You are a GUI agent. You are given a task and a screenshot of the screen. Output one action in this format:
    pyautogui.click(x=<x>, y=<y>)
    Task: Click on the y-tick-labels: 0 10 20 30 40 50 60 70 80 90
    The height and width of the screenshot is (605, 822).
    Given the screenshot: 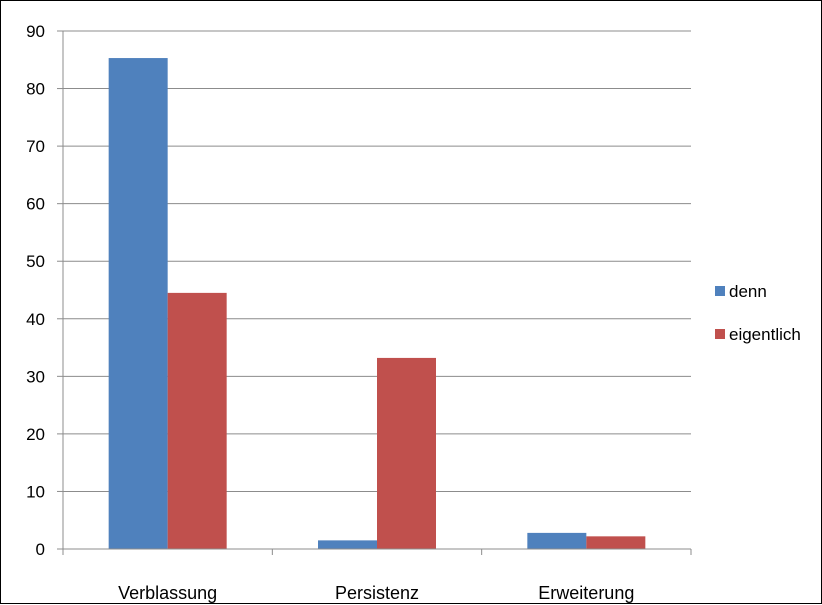 What is the action you would take?
    pyautogui.click(x=35, y=290)
    